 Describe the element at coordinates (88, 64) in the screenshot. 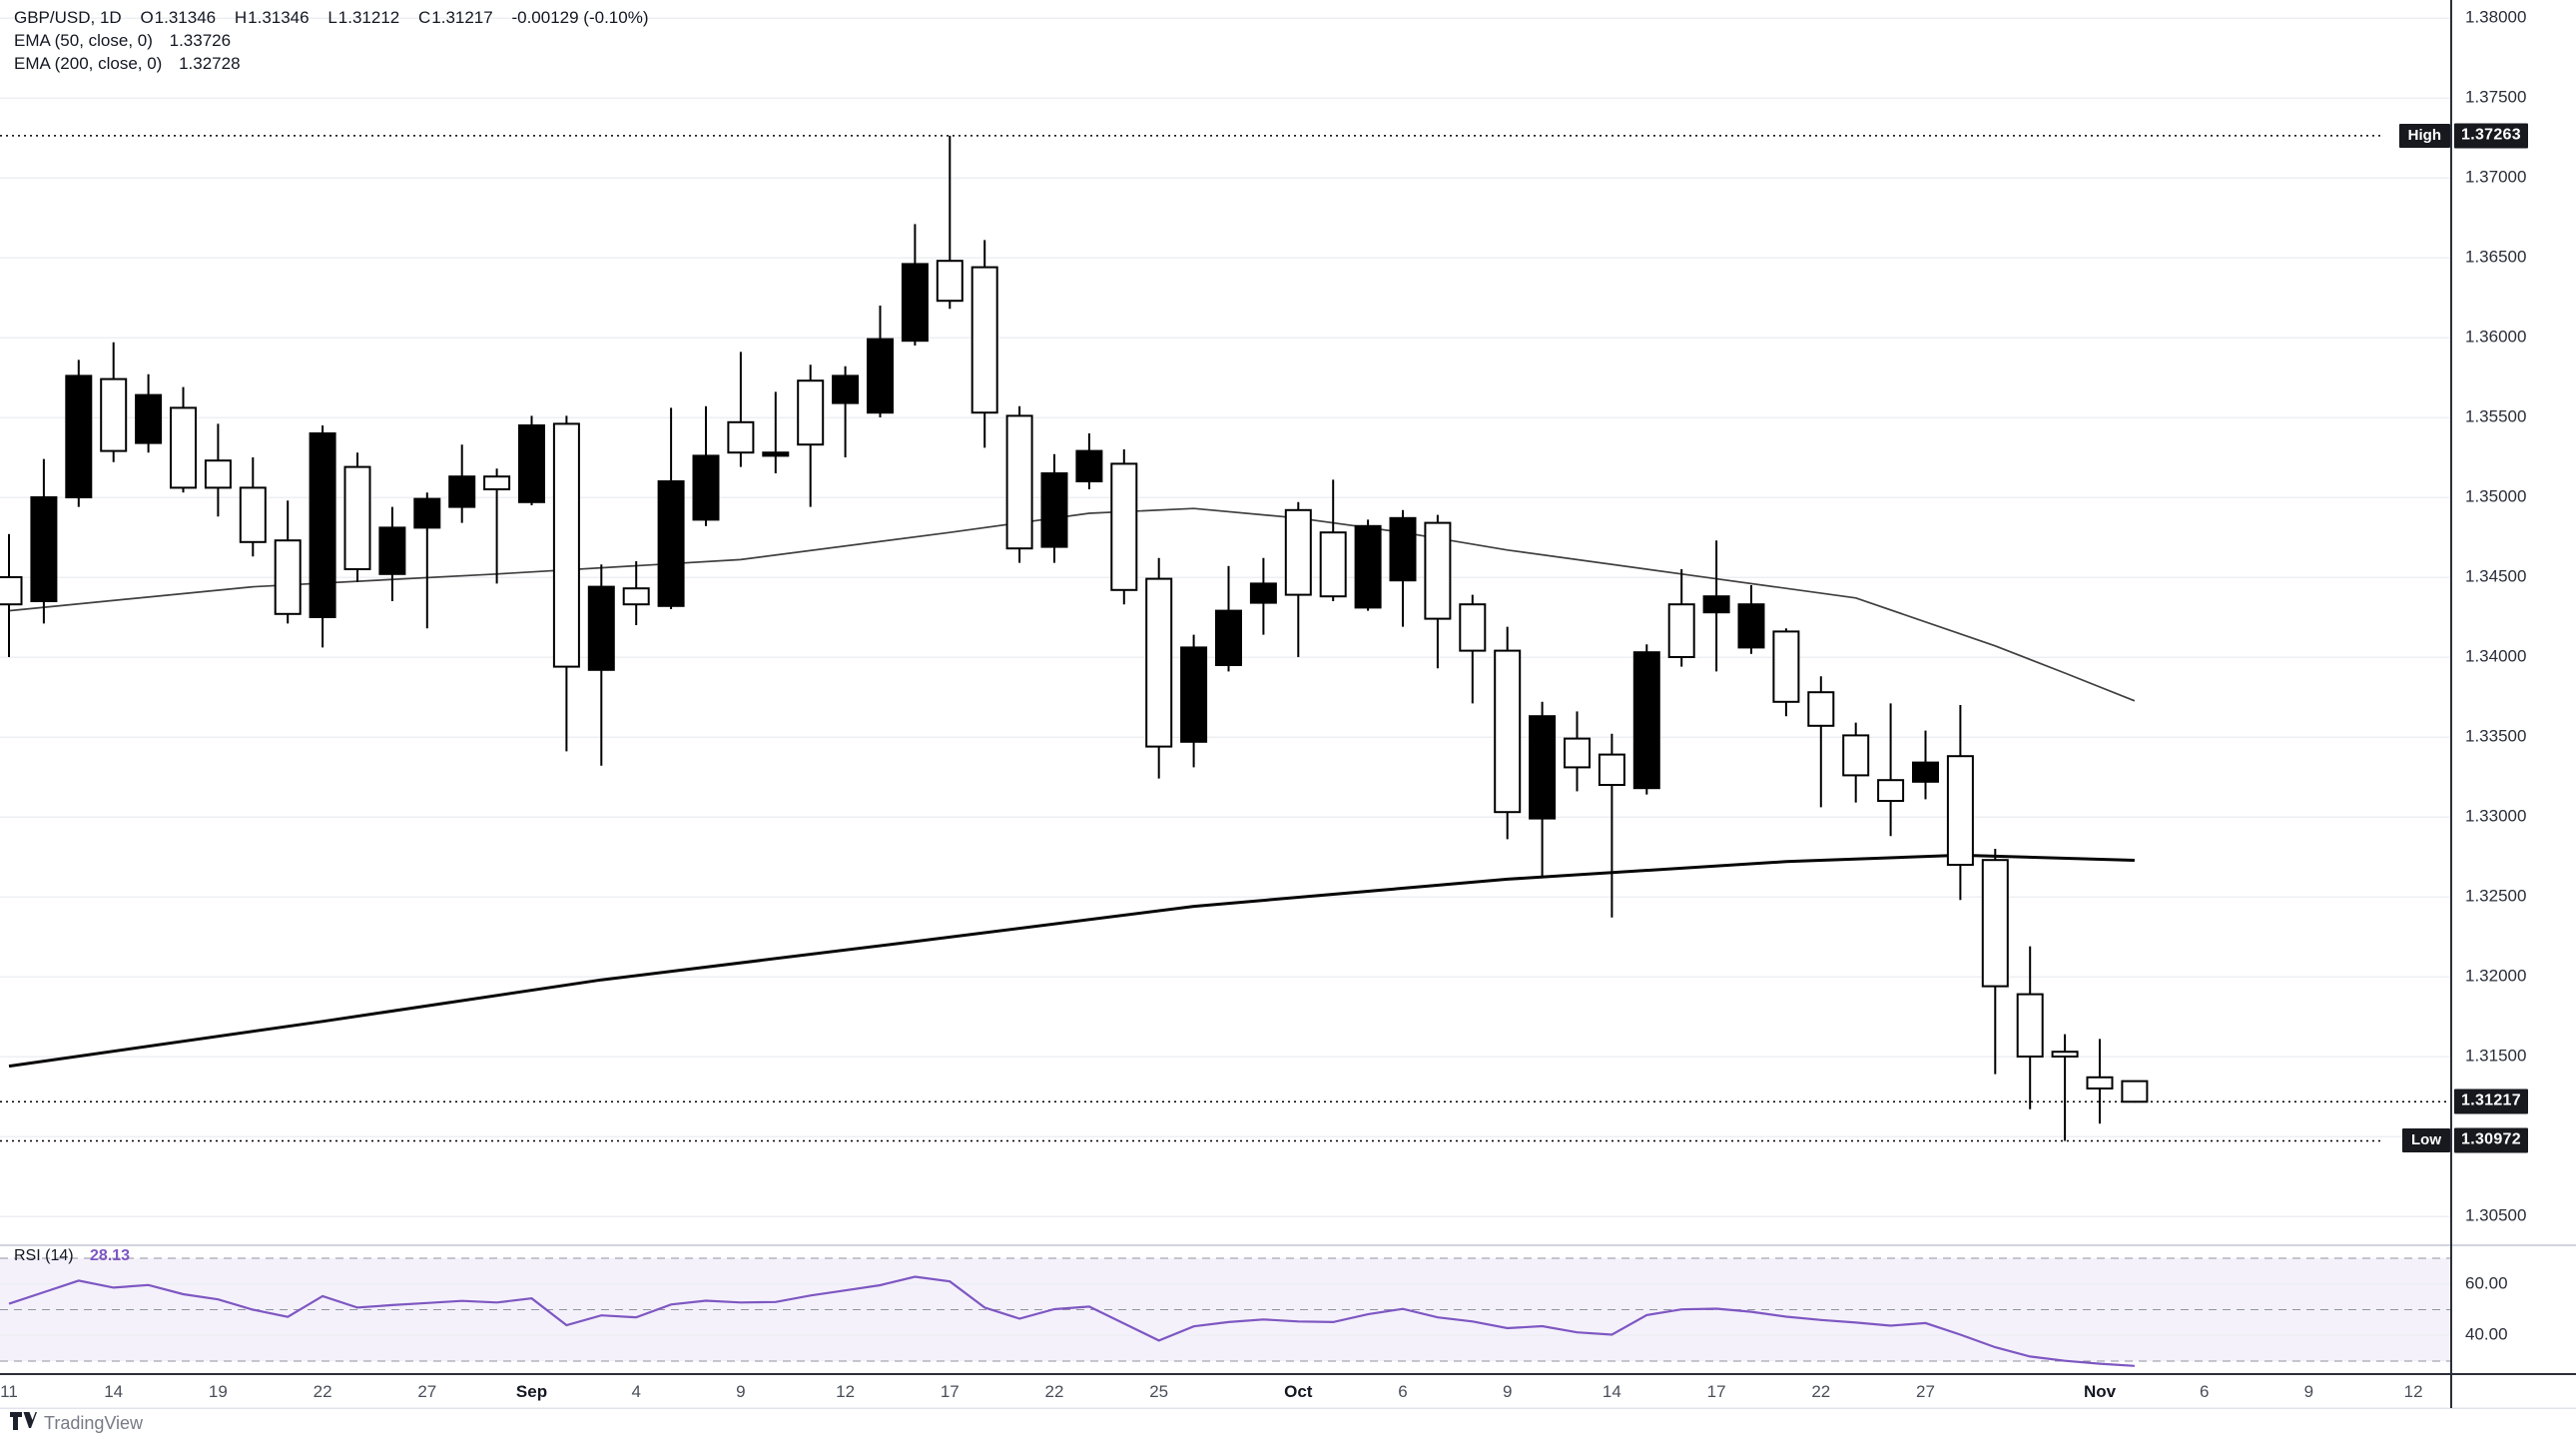

I see `ema200-label: EMA (200, close, 0)` at that location.